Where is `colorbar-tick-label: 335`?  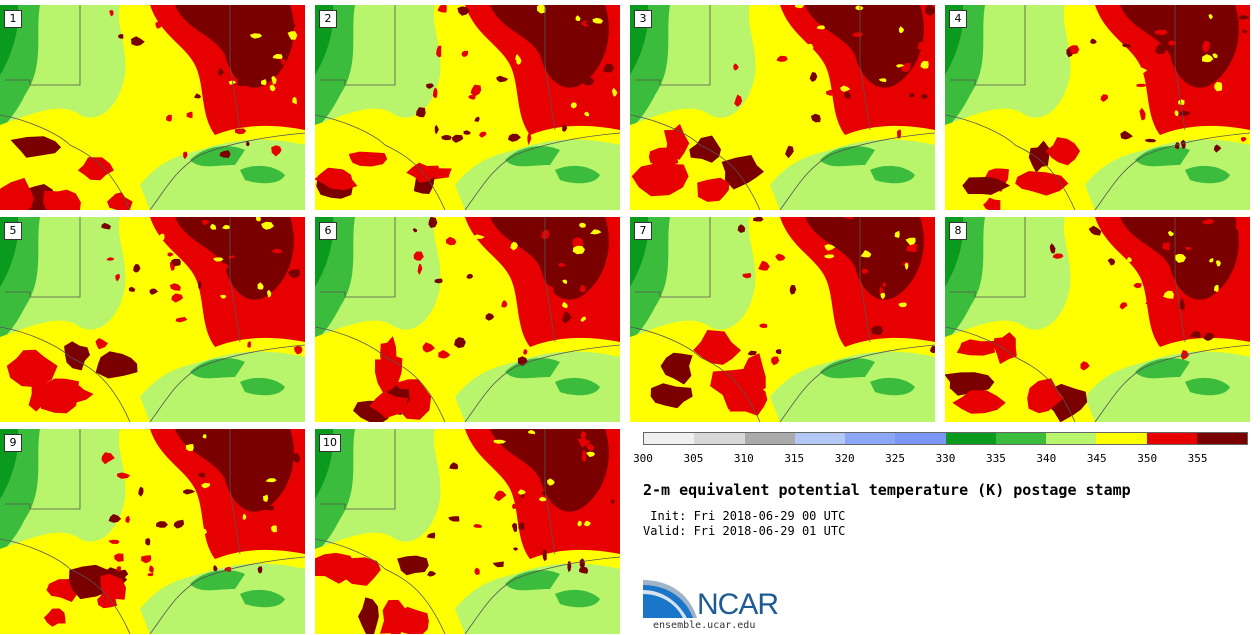 colorbar-tick-label: 335 is located at coordinates (995, 458).